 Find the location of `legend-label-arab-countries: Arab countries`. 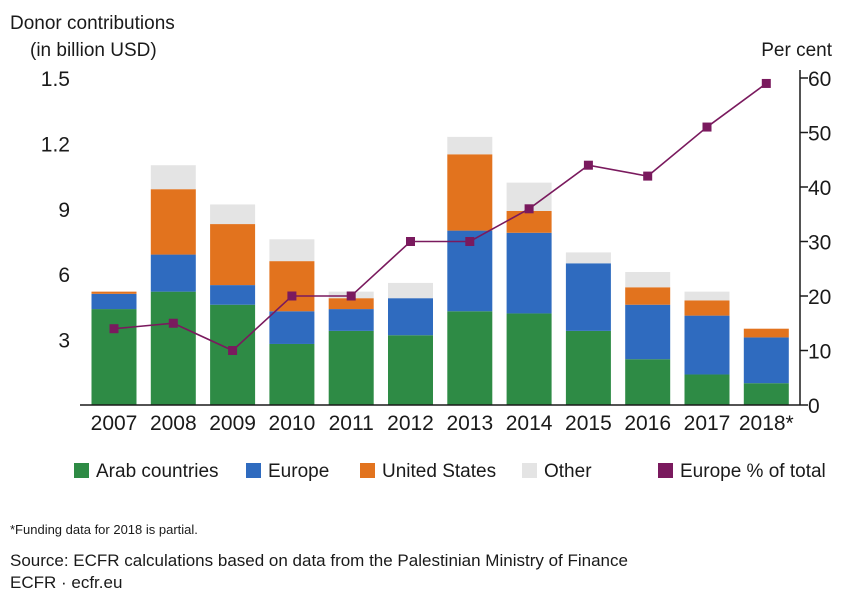

legend-label-arab-countries: Arab countries is located at coordinates (157, 471).